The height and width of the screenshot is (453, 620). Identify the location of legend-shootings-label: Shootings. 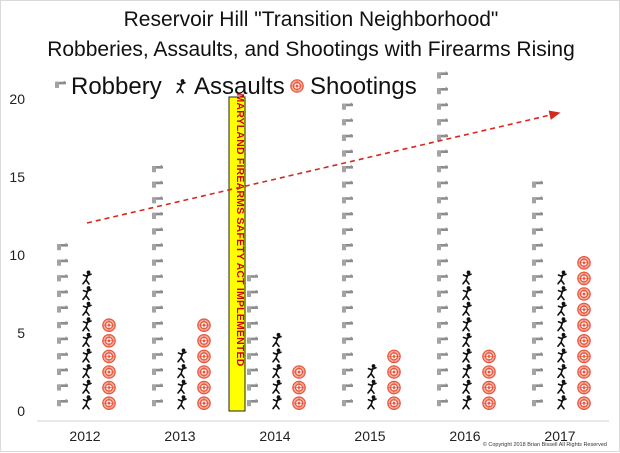
(363, 86).